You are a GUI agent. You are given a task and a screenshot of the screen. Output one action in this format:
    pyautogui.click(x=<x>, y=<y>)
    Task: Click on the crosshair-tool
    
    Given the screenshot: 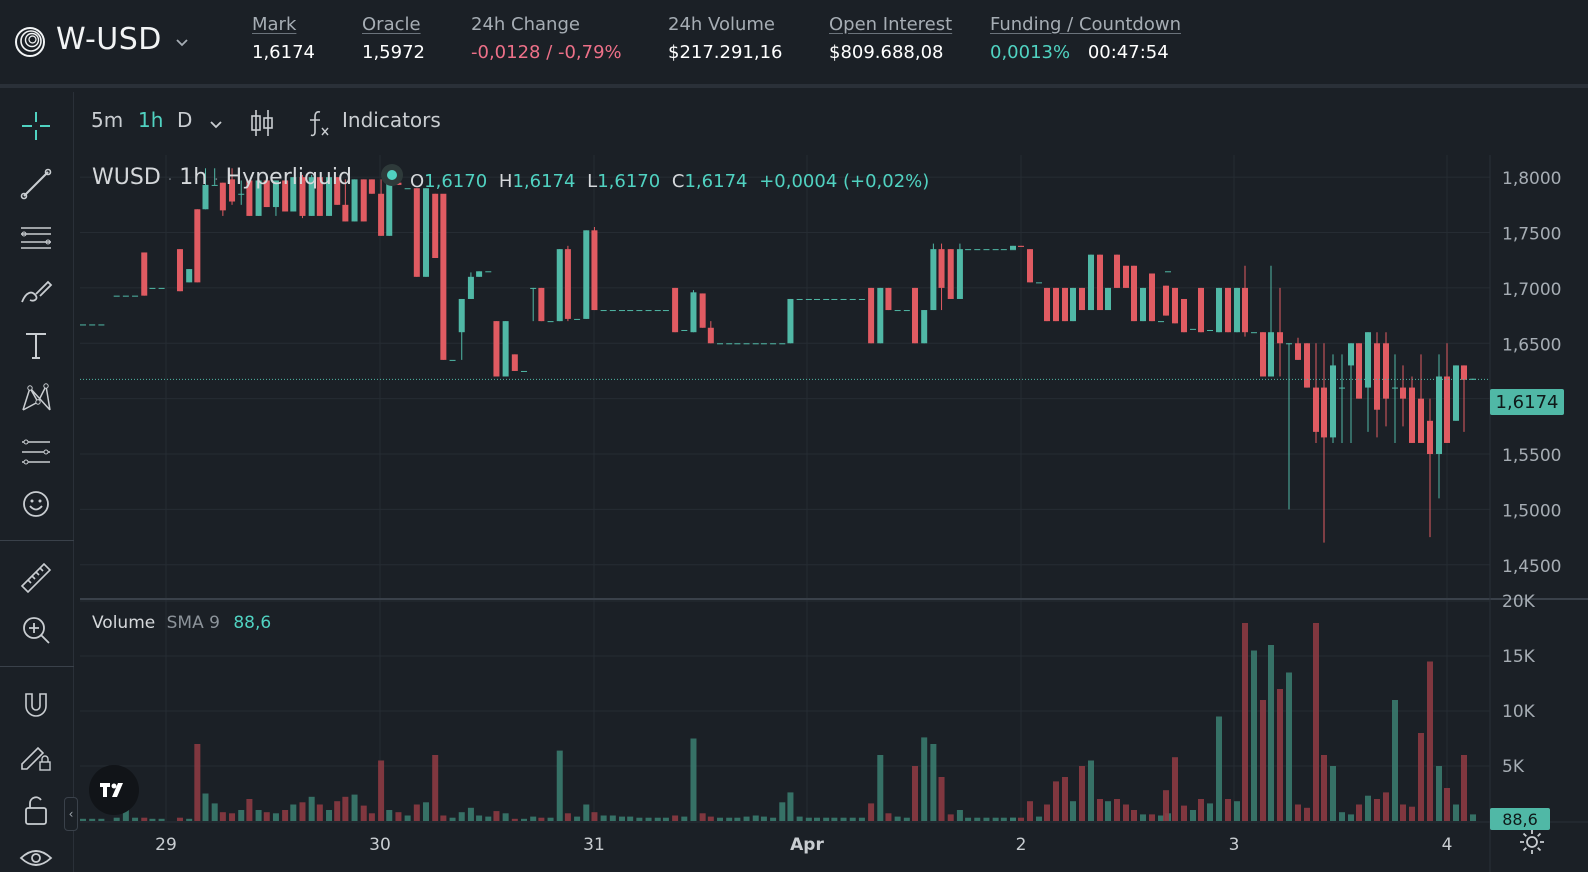 What is the action you would take?
    pyautogui.click(x=36, y=126)
    